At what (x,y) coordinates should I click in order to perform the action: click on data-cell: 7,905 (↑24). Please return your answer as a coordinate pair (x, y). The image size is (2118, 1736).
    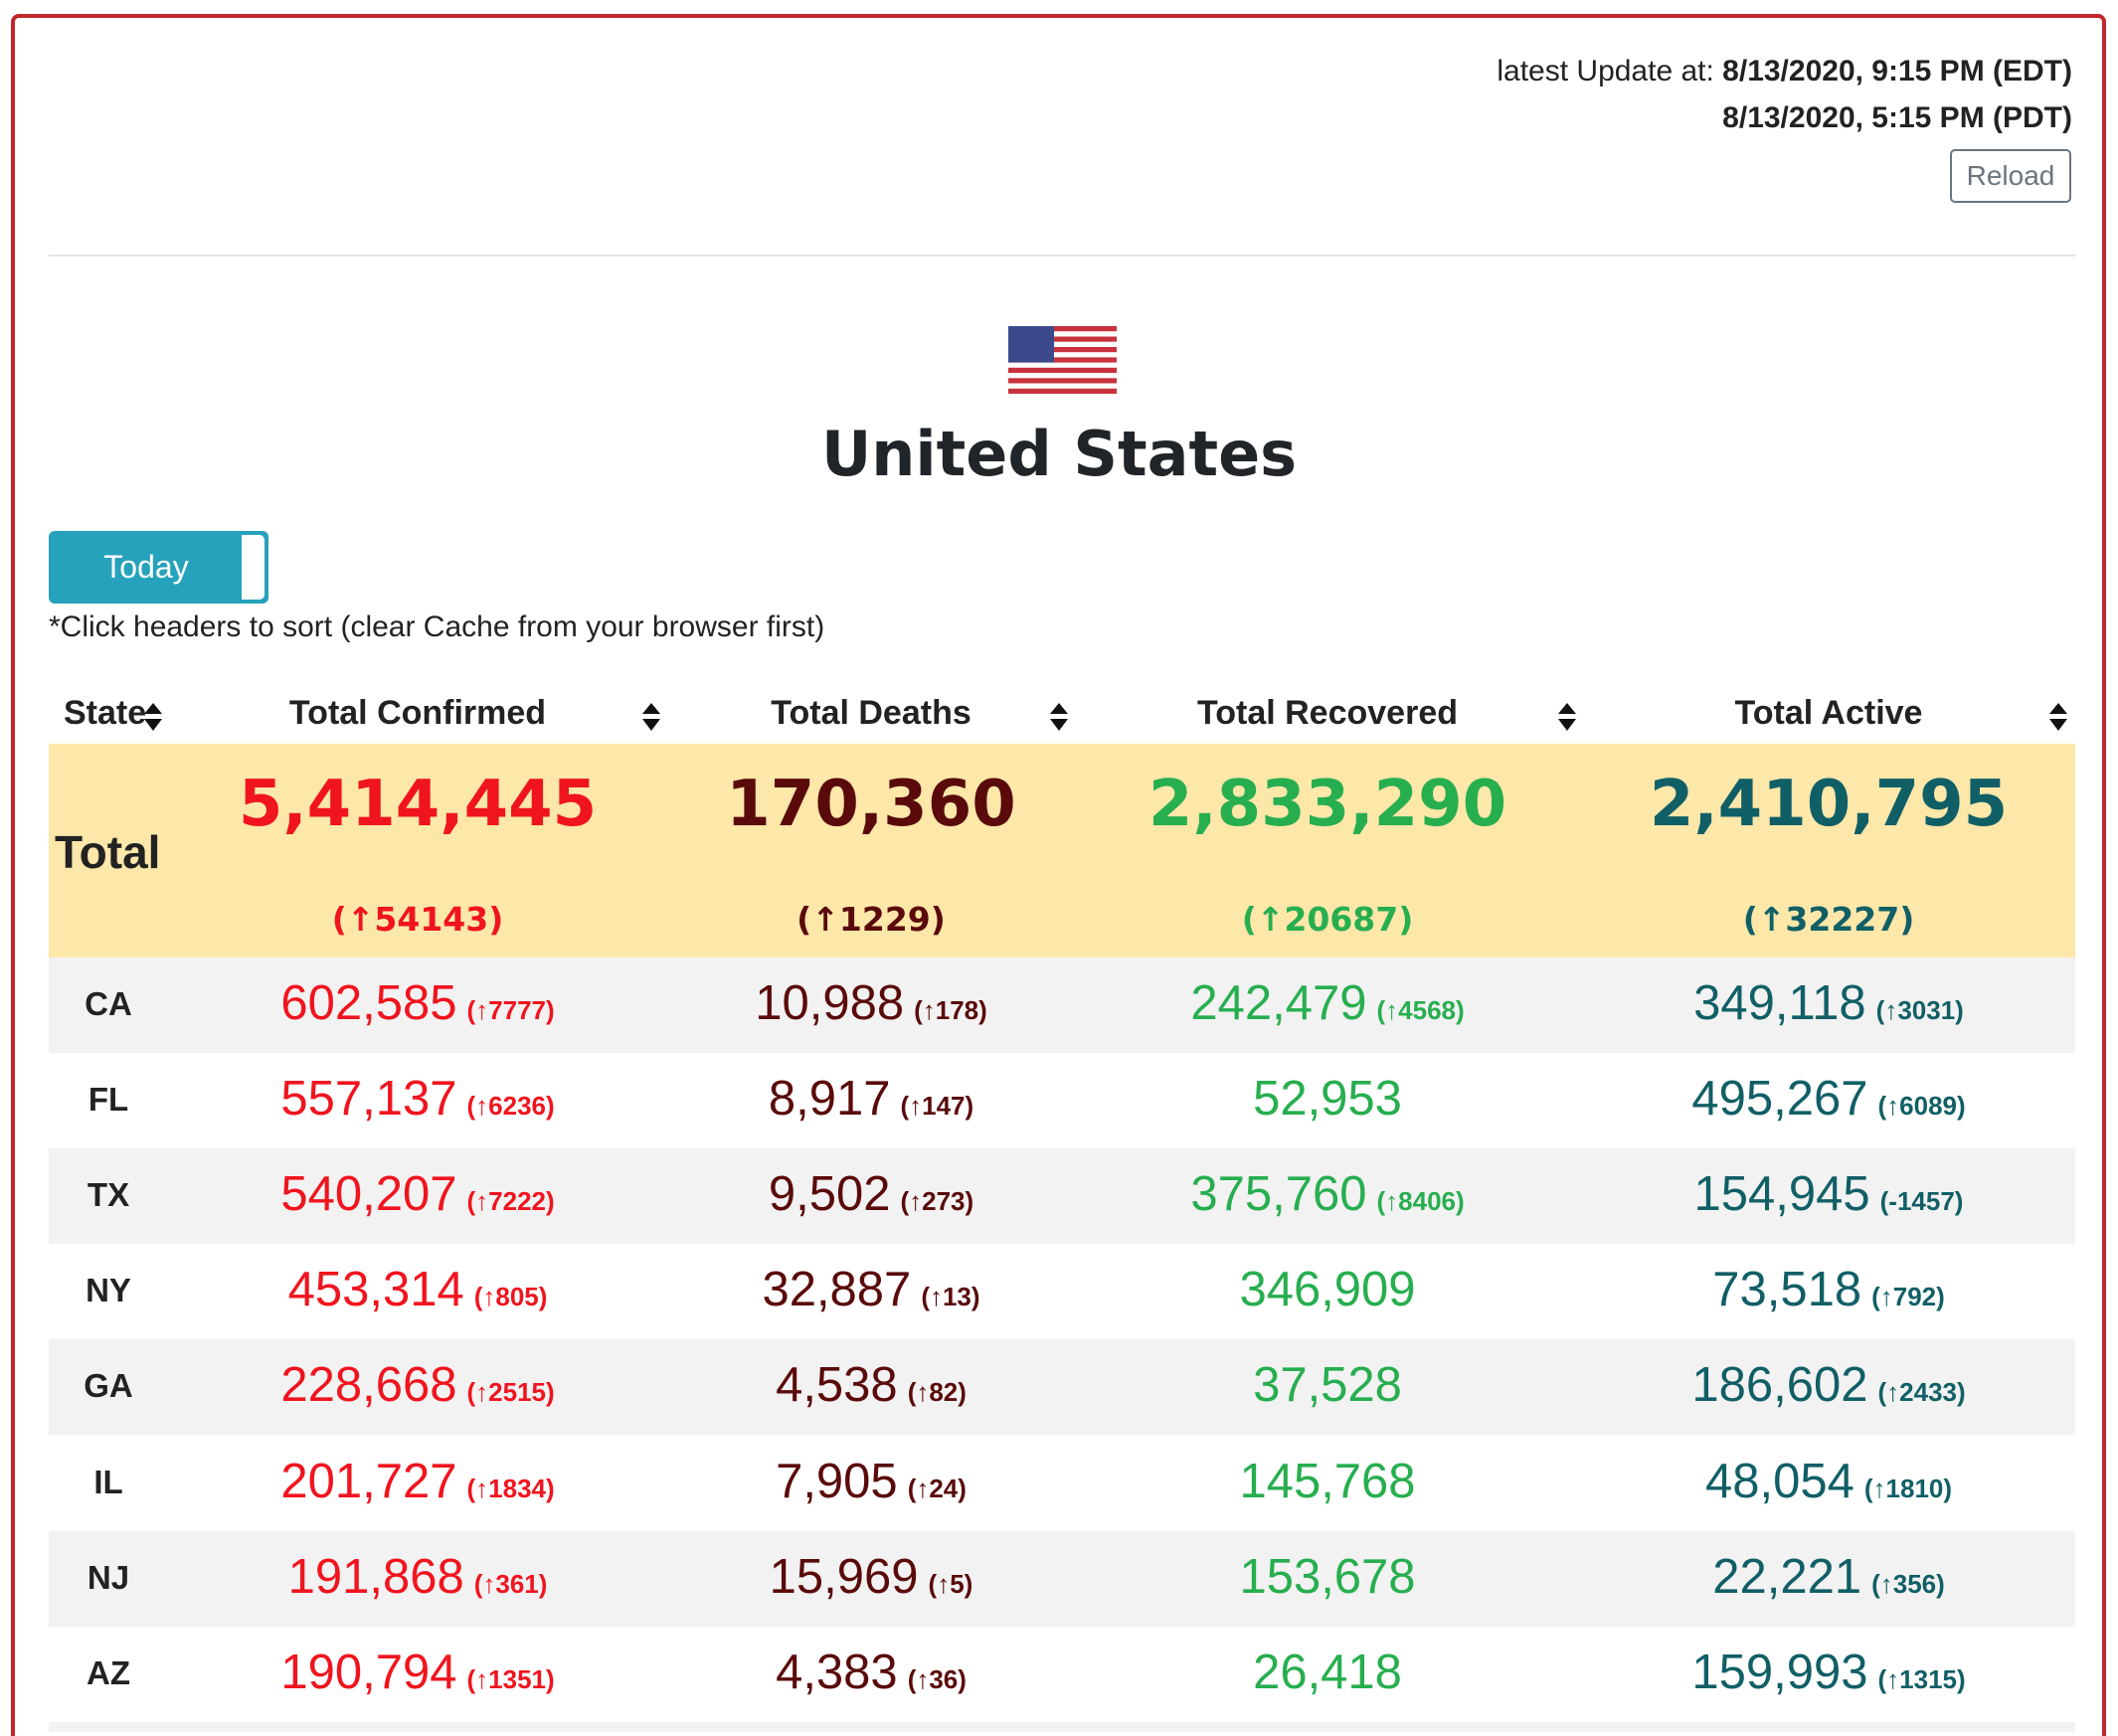
    Looking at the image, I should click on (872, 1482).